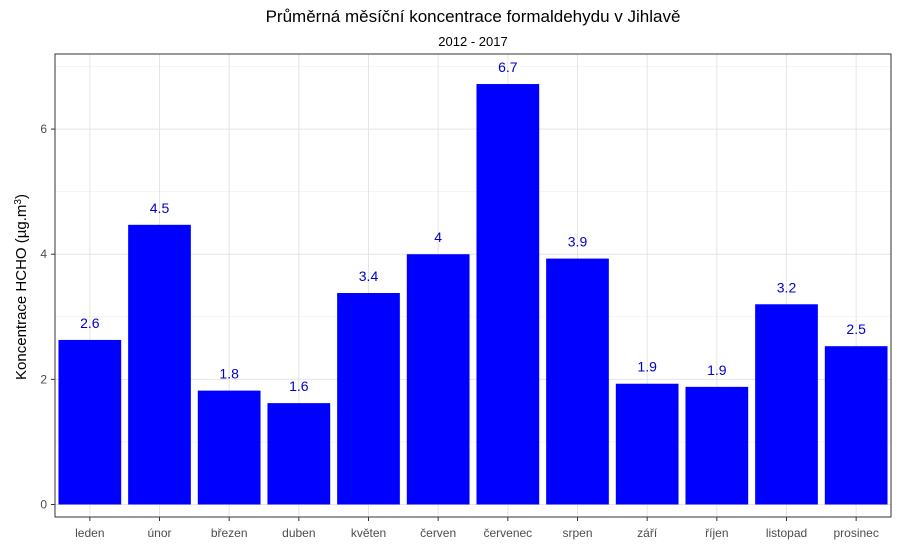 The height and width of the screenshot is (550, 900). I want to click on y-axis-title-main: Koncentrace HCHO (µg.m, so click(21, 292).